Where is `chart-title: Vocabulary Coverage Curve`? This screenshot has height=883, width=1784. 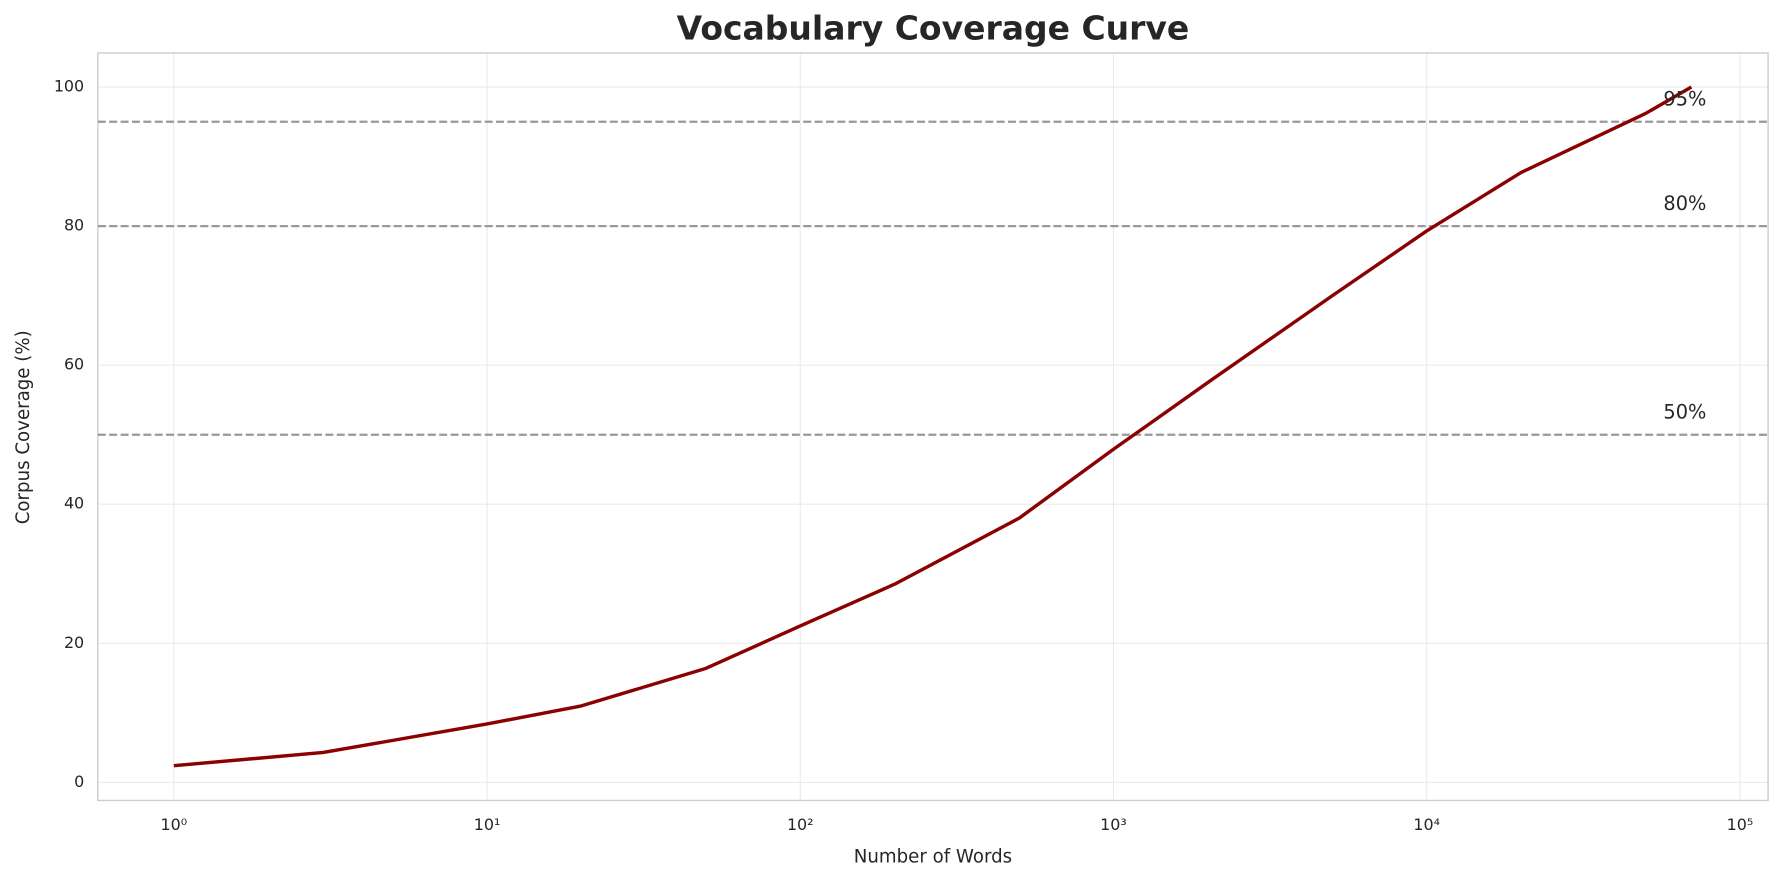
chart-title: Vocabulary Coverage Curve is located at coordinates (933, 28).